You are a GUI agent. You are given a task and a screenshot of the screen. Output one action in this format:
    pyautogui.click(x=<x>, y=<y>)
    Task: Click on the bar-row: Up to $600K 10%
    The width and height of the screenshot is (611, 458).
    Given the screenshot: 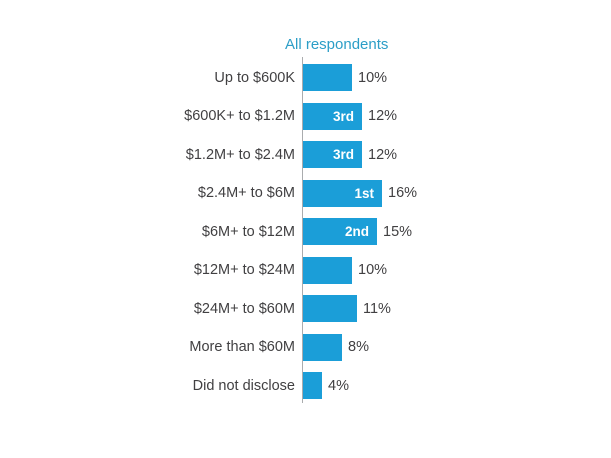 What is the action you would take?
    pyautogui.click(x=305, y=77)
    